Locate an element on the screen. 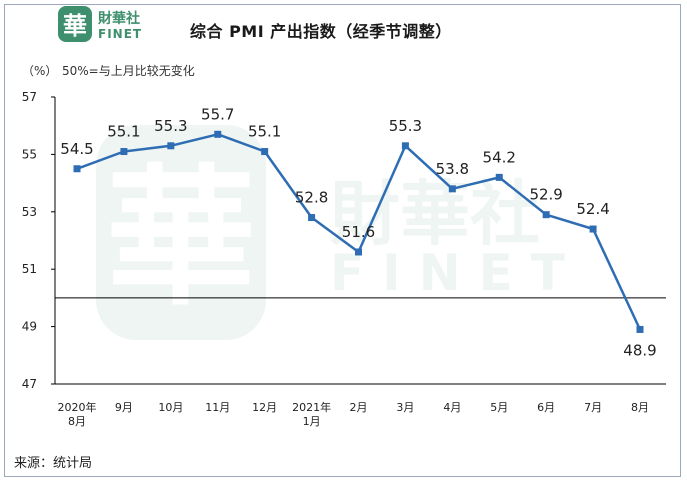 This screenshot has height=483, width=687. data-label: 53.8 is located at coordinates (452, 169).